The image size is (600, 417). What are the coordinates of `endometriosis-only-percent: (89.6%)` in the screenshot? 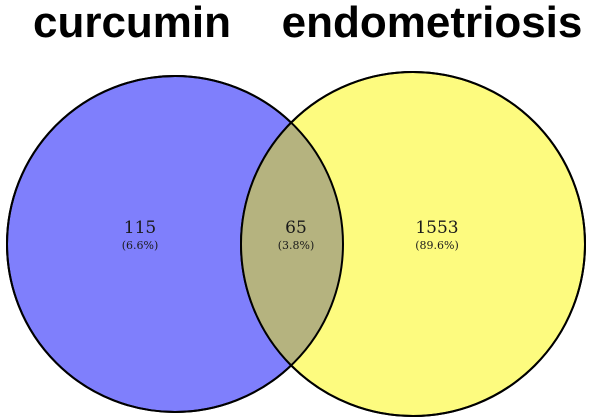 It's located at (437, 245).